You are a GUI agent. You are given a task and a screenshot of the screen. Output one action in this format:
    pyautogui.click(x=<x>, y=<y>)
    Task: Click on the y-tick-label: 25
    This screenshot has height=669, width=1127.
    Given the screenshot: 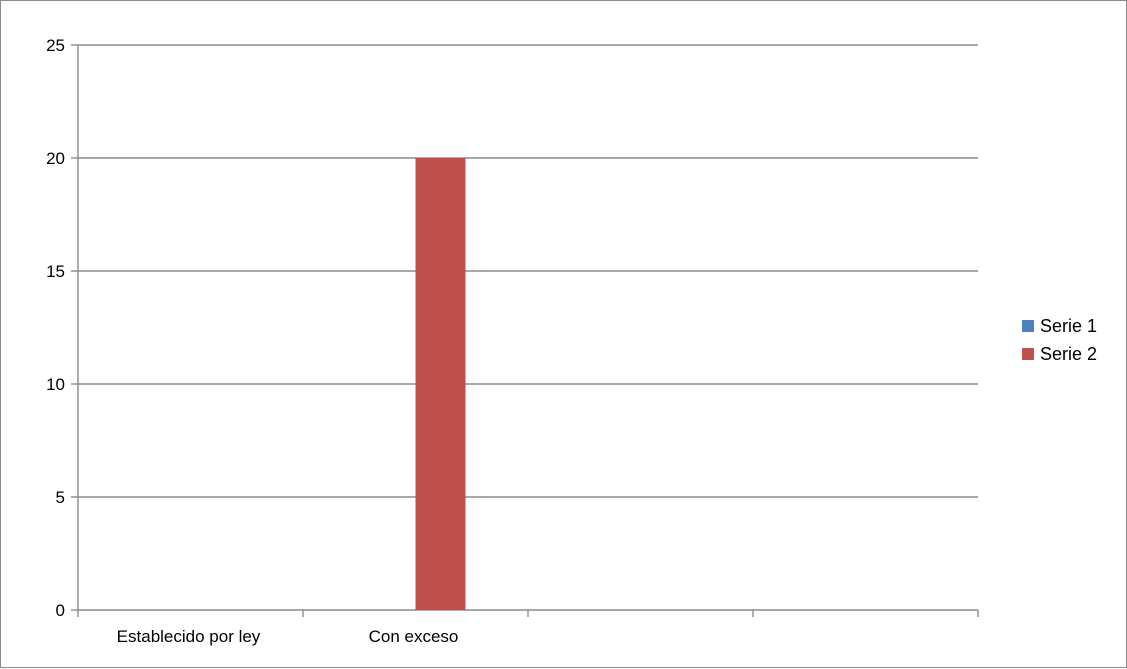 What is the action you would take?
    pyautogui.click(x=55, y=45)
    